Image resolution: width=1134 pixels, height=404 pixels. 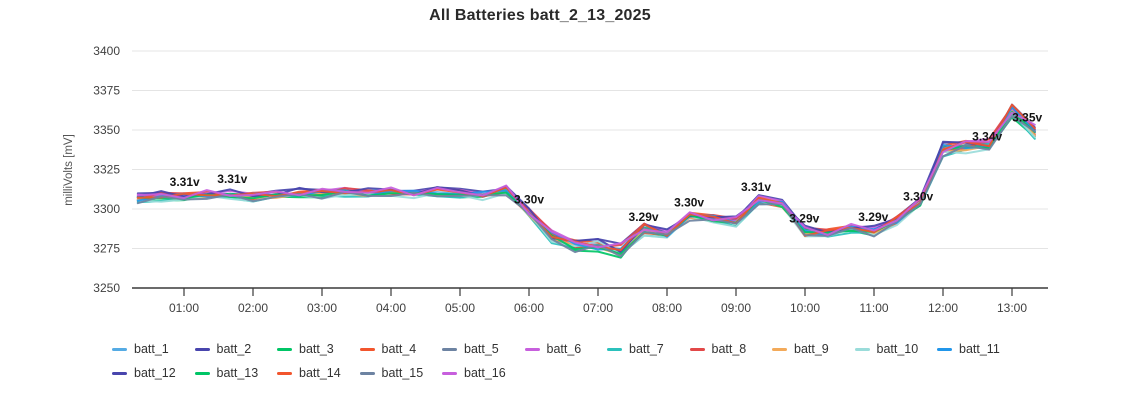 I want to click on legend-item-batt_12: batt_12, so click(x=153, y=373).